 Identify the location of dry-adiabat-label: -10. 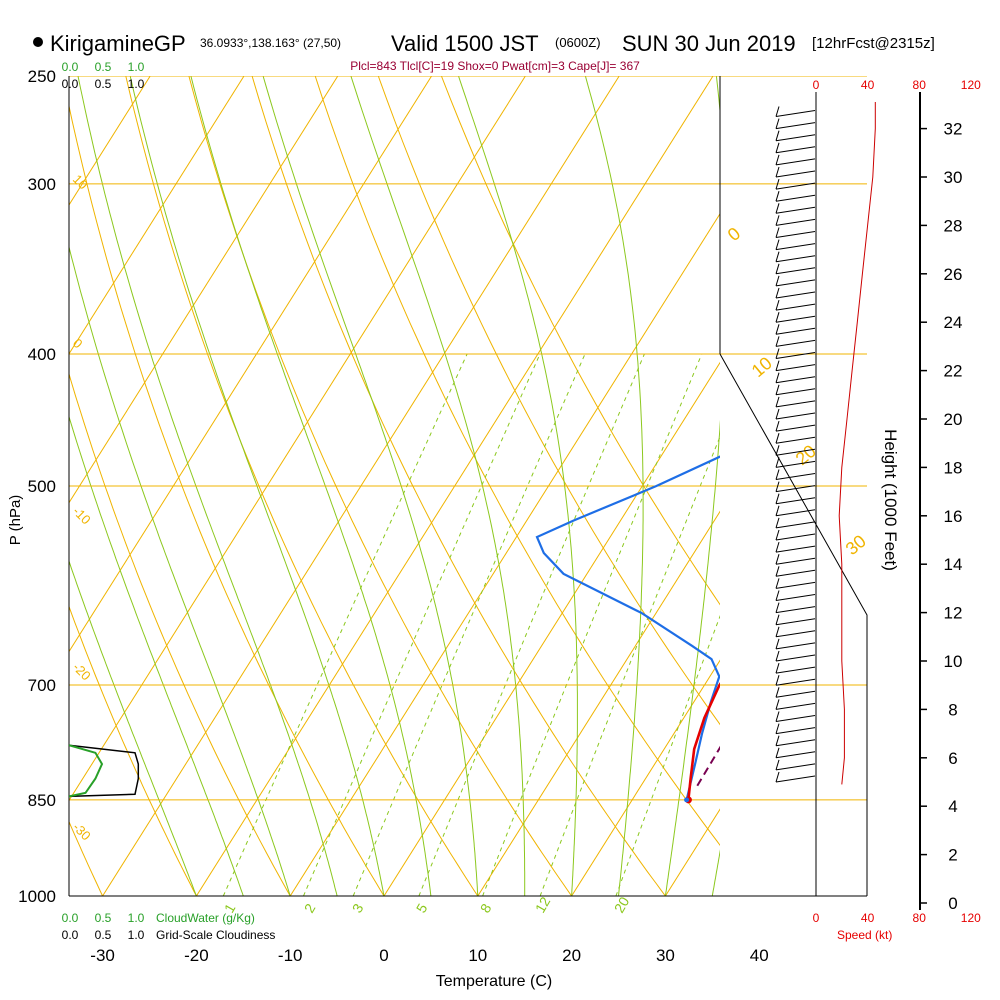
(82, 516).